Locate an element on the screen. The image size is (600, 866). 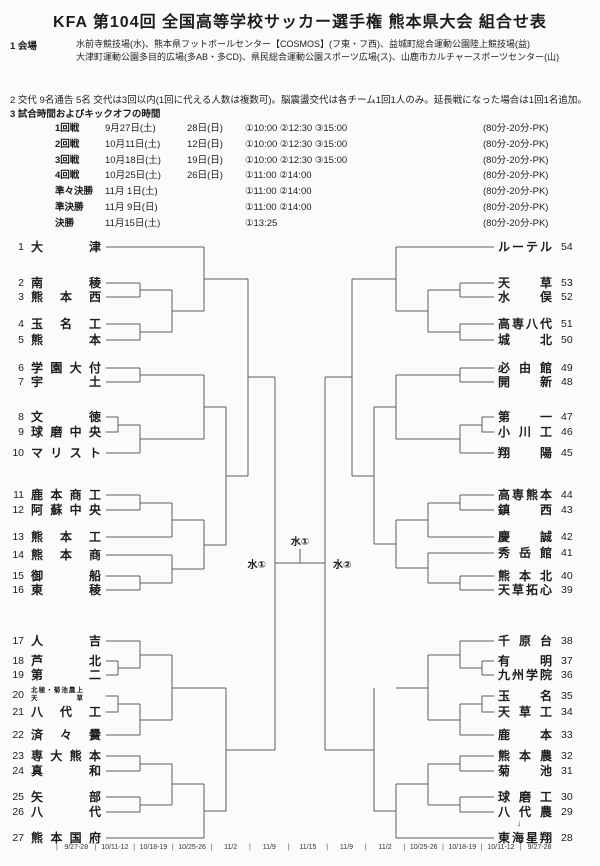
team-label-32: 熊本農 32 is located at coordinates (540, 756).